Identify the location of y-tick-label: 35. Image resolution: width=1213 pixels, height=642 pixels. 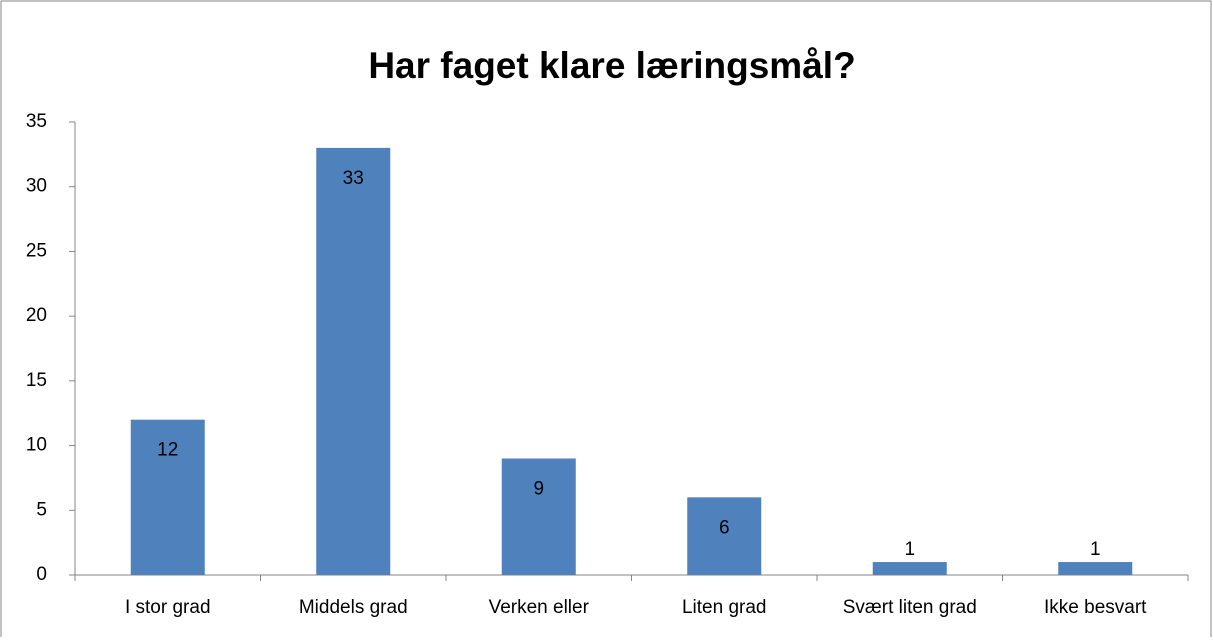
(36, 121).